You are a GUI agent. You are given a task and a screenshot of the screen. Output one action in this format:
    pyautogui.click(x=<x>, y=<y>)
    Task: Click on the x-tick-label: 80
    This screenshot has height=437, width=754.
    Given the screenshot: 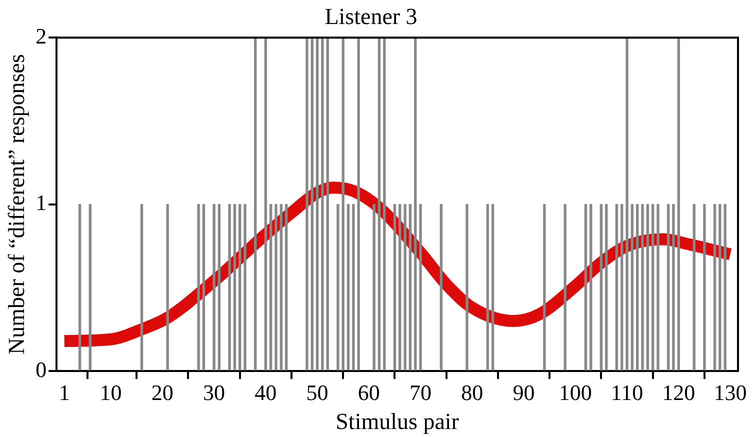 What is the action you would take?
    pyautogui.click(x=472, y=392)
    